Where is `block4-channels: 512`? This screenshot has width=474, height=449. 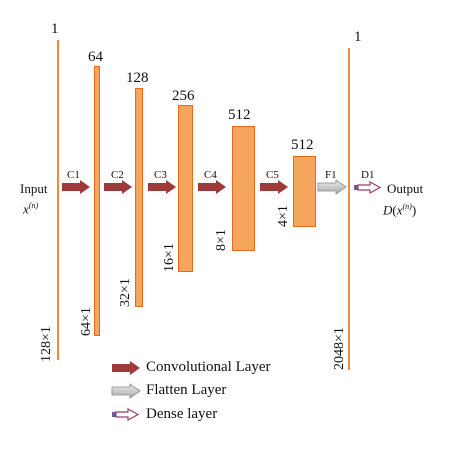
block4-channels: 512 is located at coordinates (239, 115).